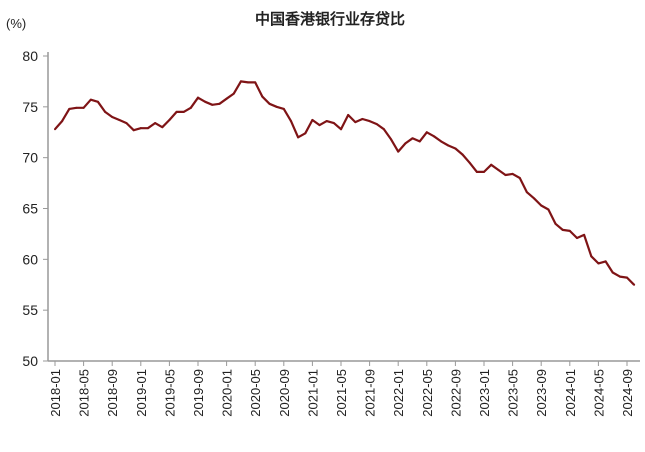 The height and width of the screenshot is (452, 645). Describe the element at coordinates (141, 393) in the screenshot. I see `x-tick-label: 2019-01` at that location.